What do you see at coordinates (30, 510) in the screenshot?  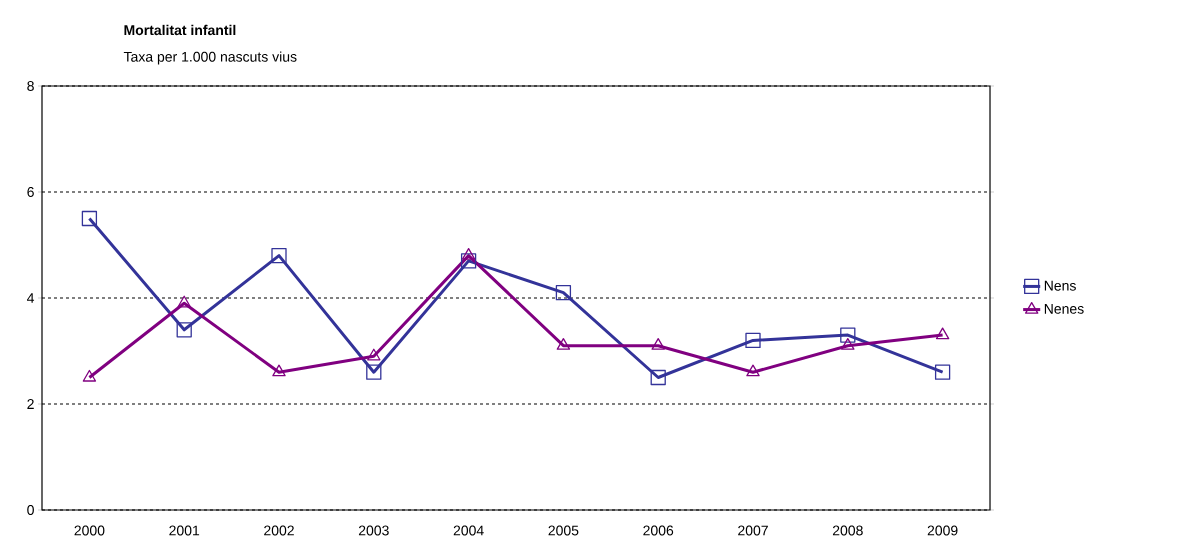 I see `y-tick-label: 0` at bounding box center [30, 510].